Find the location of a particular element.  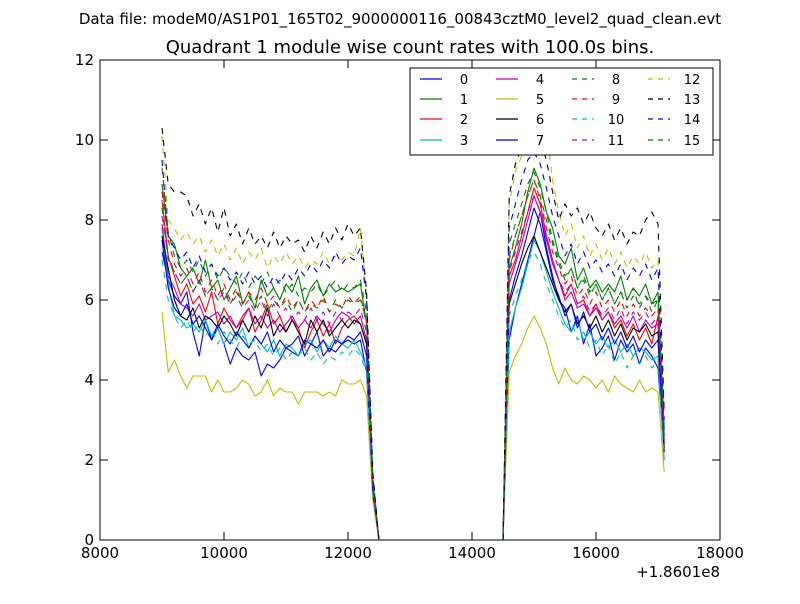

x-tick-label: 12000 is located at coordinates (348, 553).